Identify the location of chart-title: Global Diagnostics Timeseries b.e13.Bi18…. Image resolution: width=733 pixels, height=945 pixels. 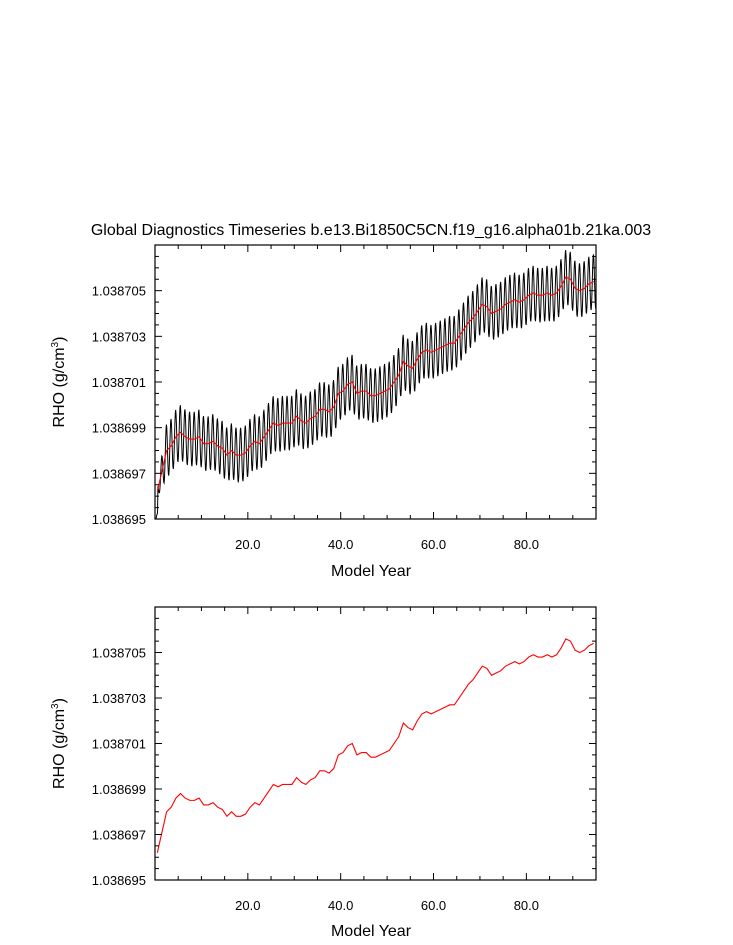
(371, 230).